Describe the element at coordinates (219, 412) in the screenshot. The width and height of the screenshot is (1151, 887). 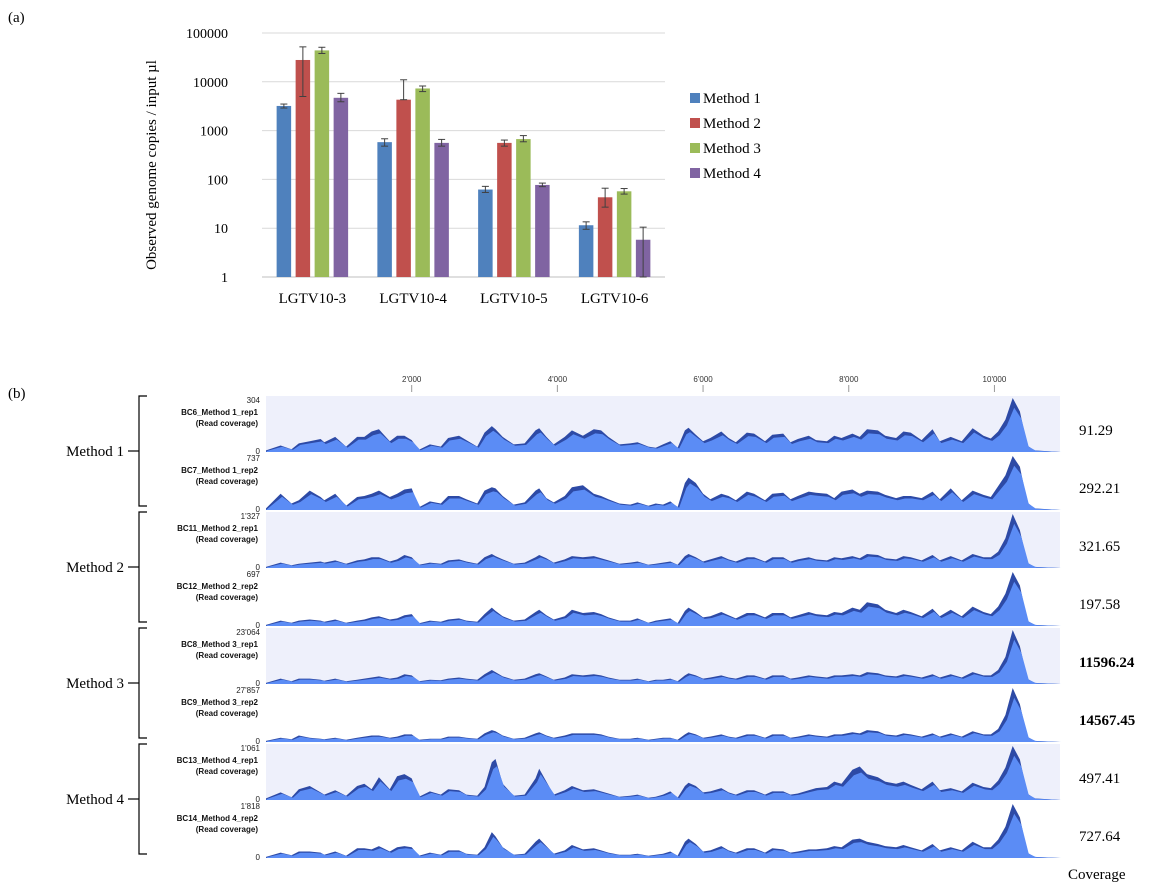
I see `track-label: BC6_Method 1_rep1` at that location.